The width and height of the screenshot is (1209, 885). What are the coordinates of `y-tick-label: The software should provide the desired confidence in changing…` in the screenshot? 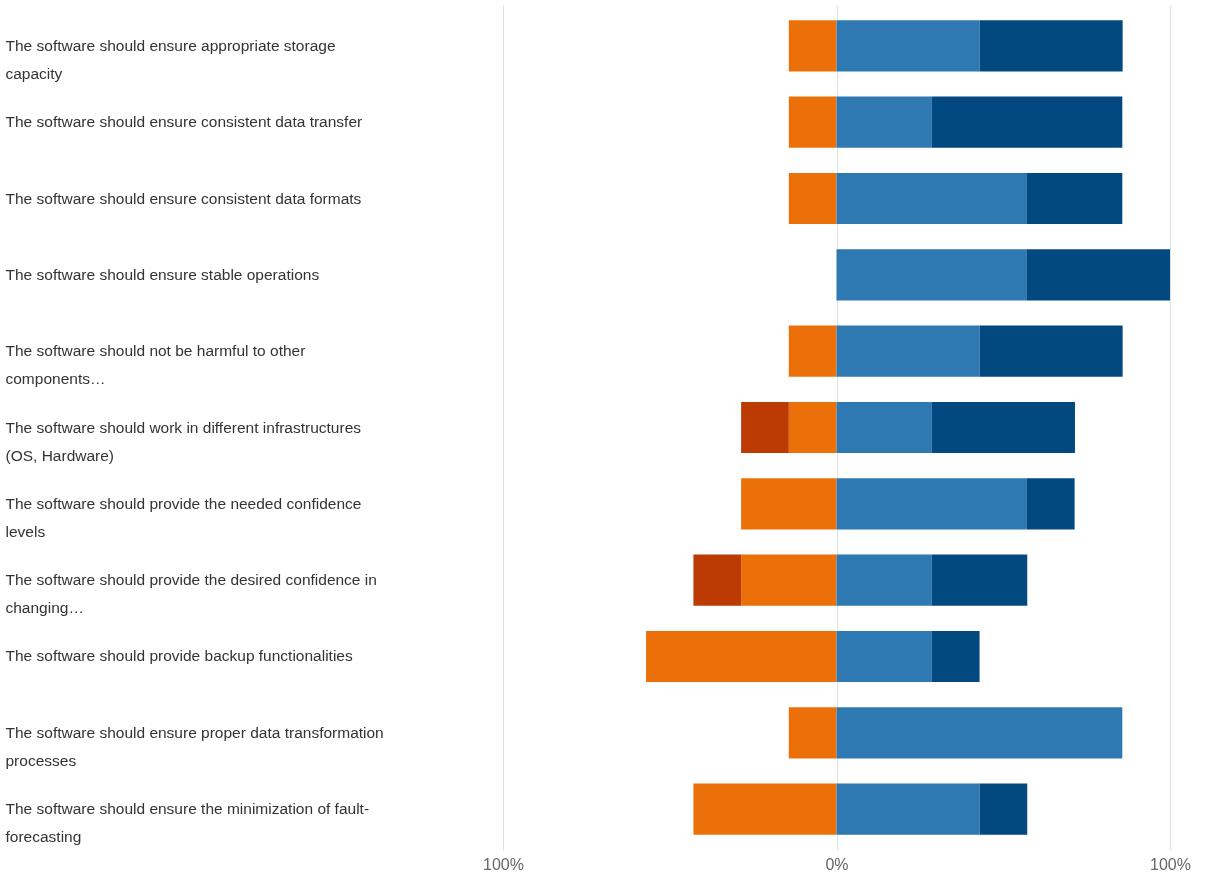 It's located at (191, 594).